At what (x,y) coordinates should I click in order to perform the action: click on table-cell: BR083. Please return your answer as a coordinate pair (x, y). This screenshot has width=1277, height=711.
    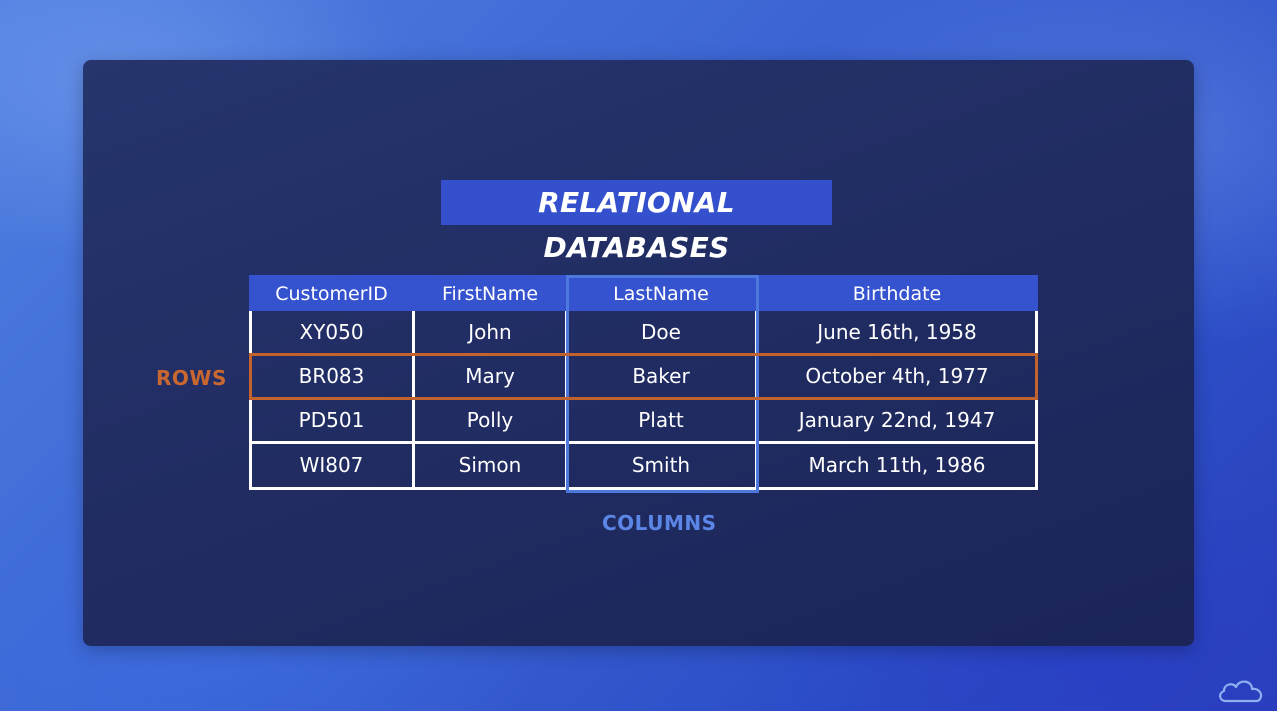
    Looking at the image, I should click on (331, 376).